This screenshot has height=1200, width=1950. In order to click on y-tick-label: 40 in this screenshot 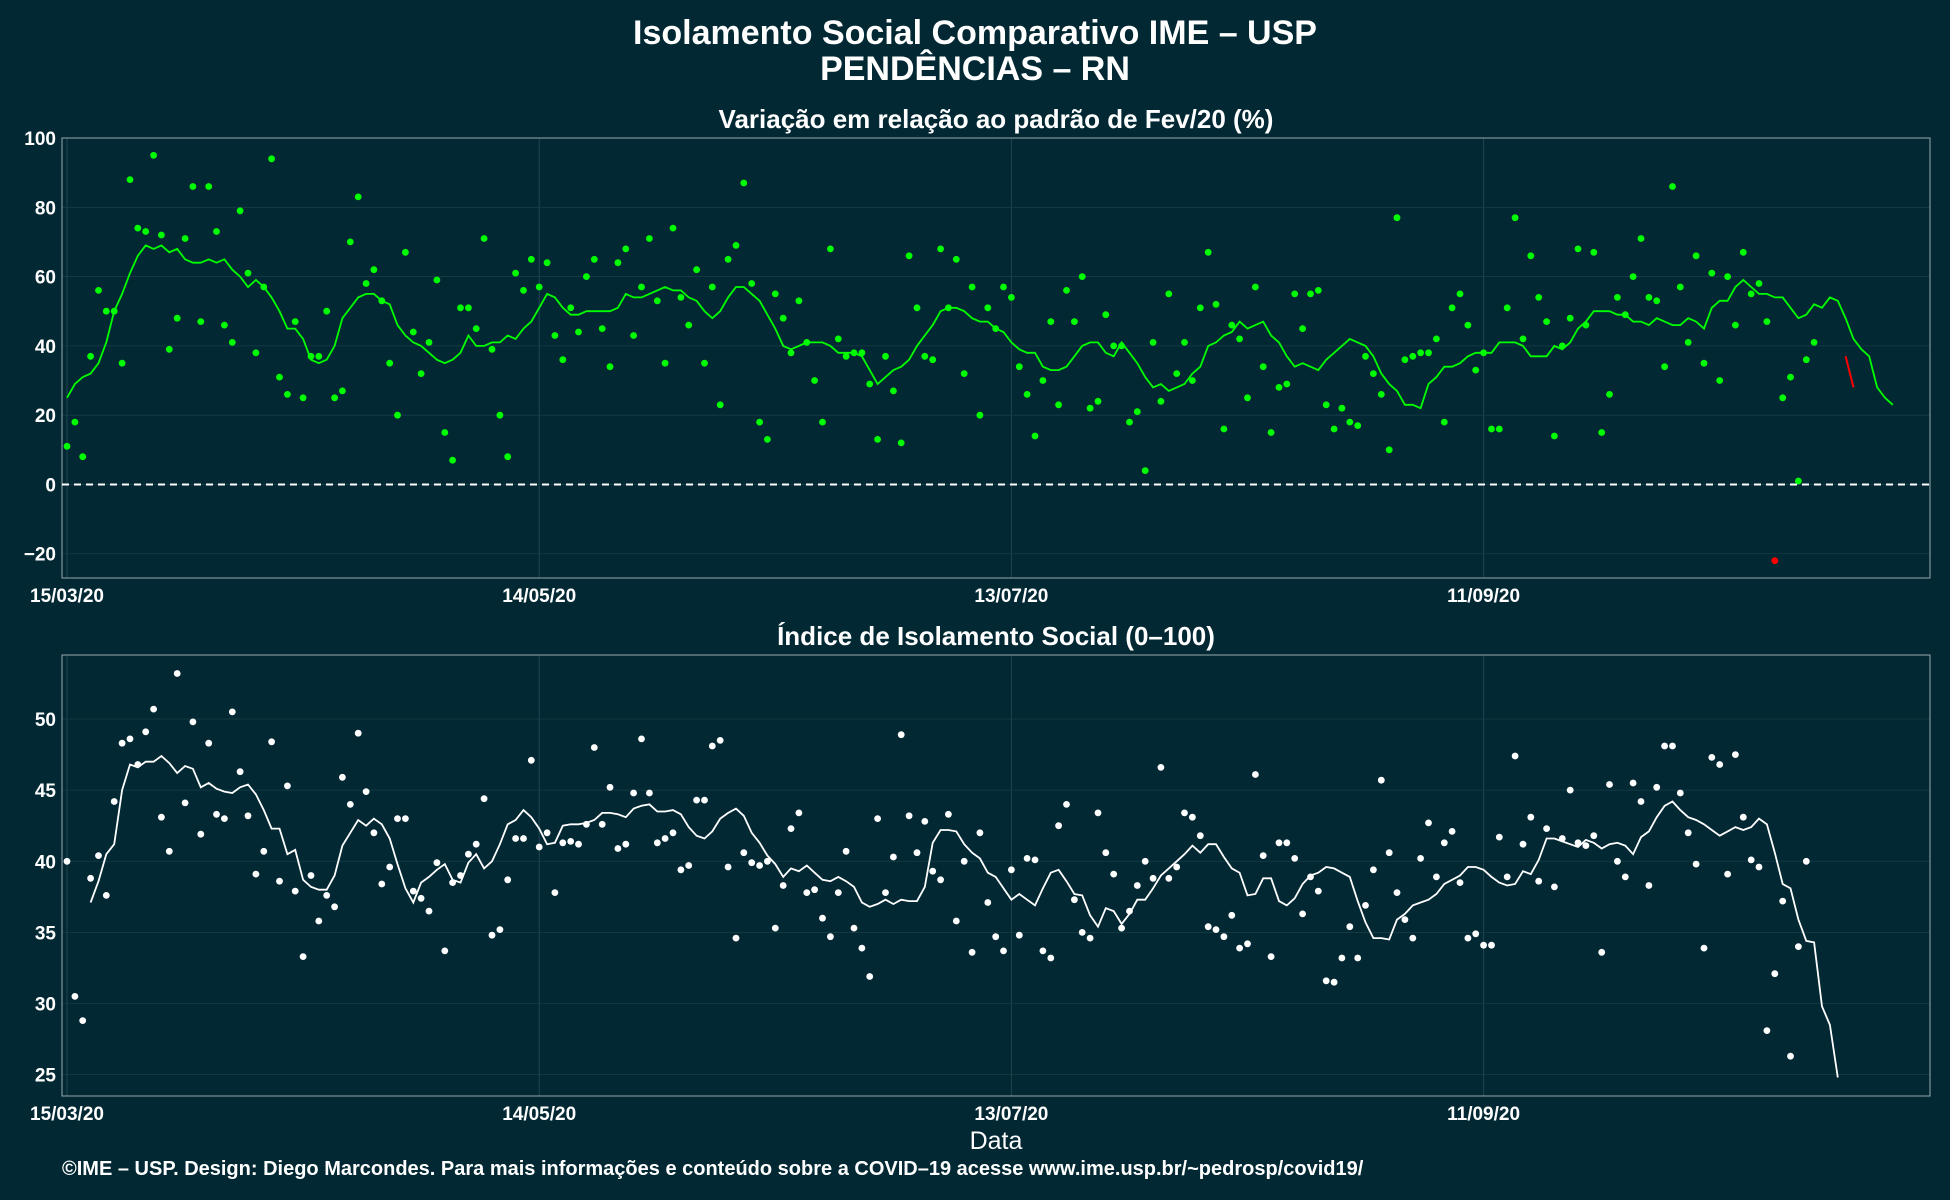, I will do `click(45, 347)`.